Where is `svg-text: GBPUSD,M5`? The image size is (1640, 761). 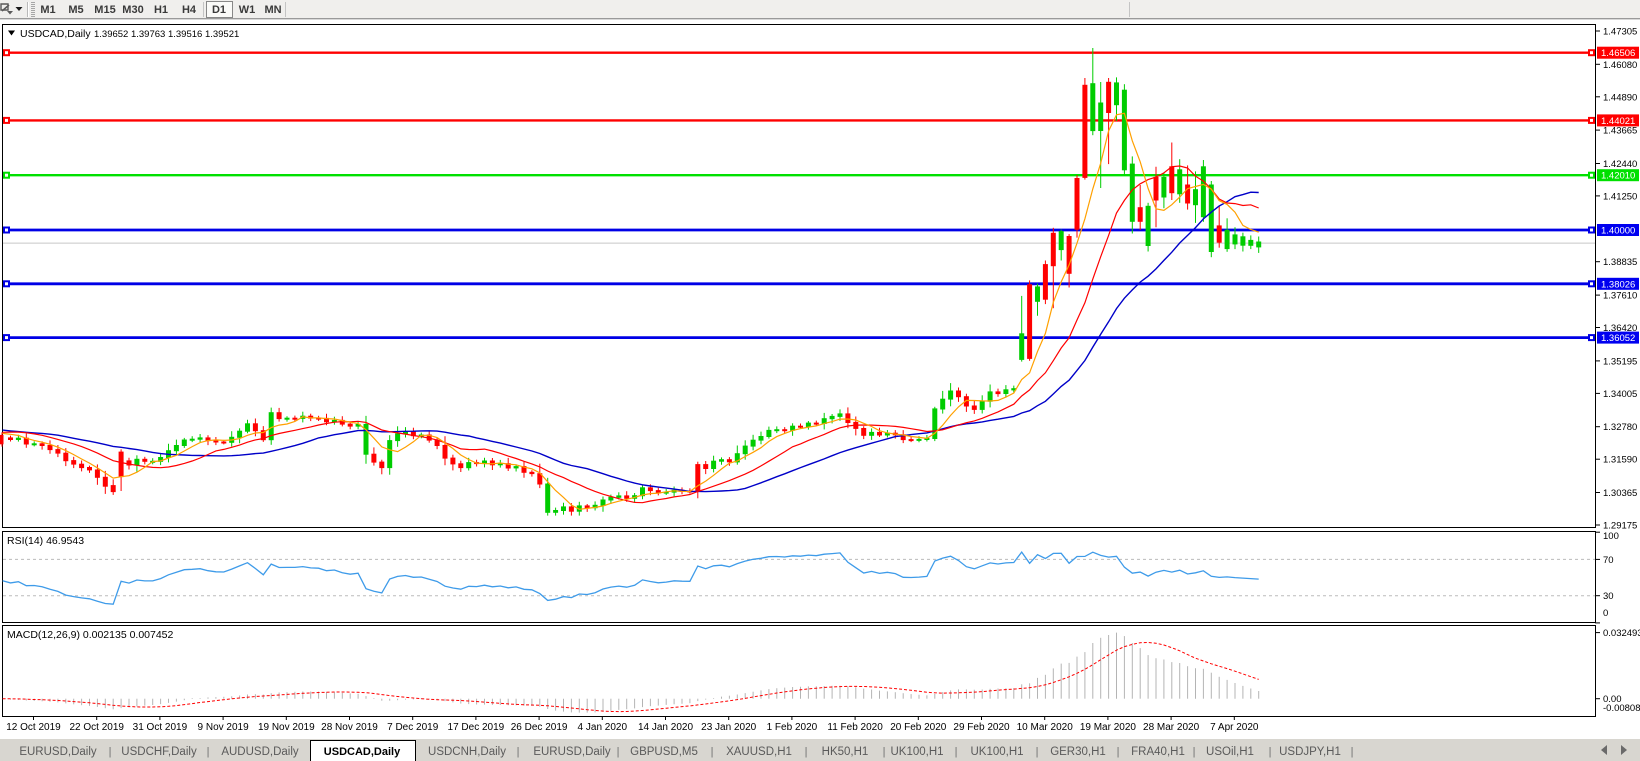 svg-text: GBPUSD,M5 is located at coordinates (664, 752).